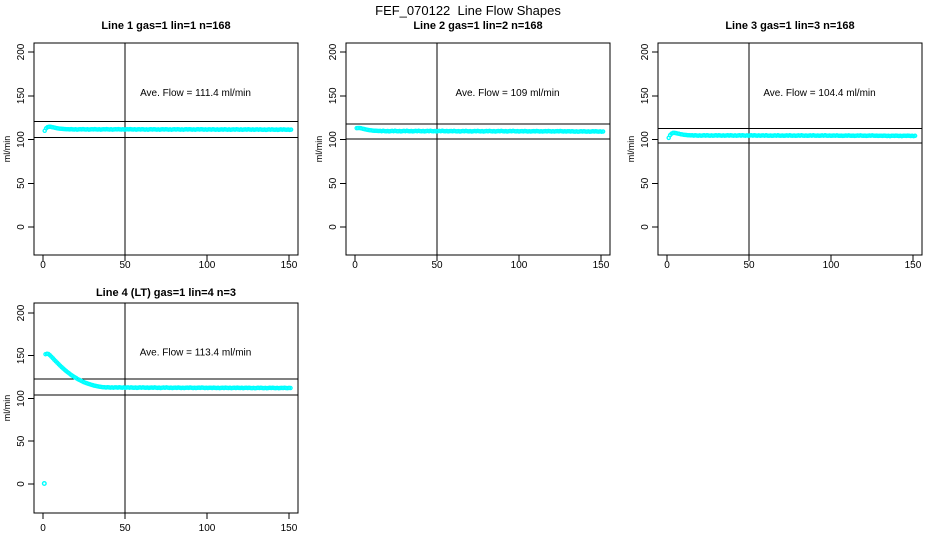  I want to click on panel-title: Line 1 gas=1 lin=1 n=168, so click(165, 26).